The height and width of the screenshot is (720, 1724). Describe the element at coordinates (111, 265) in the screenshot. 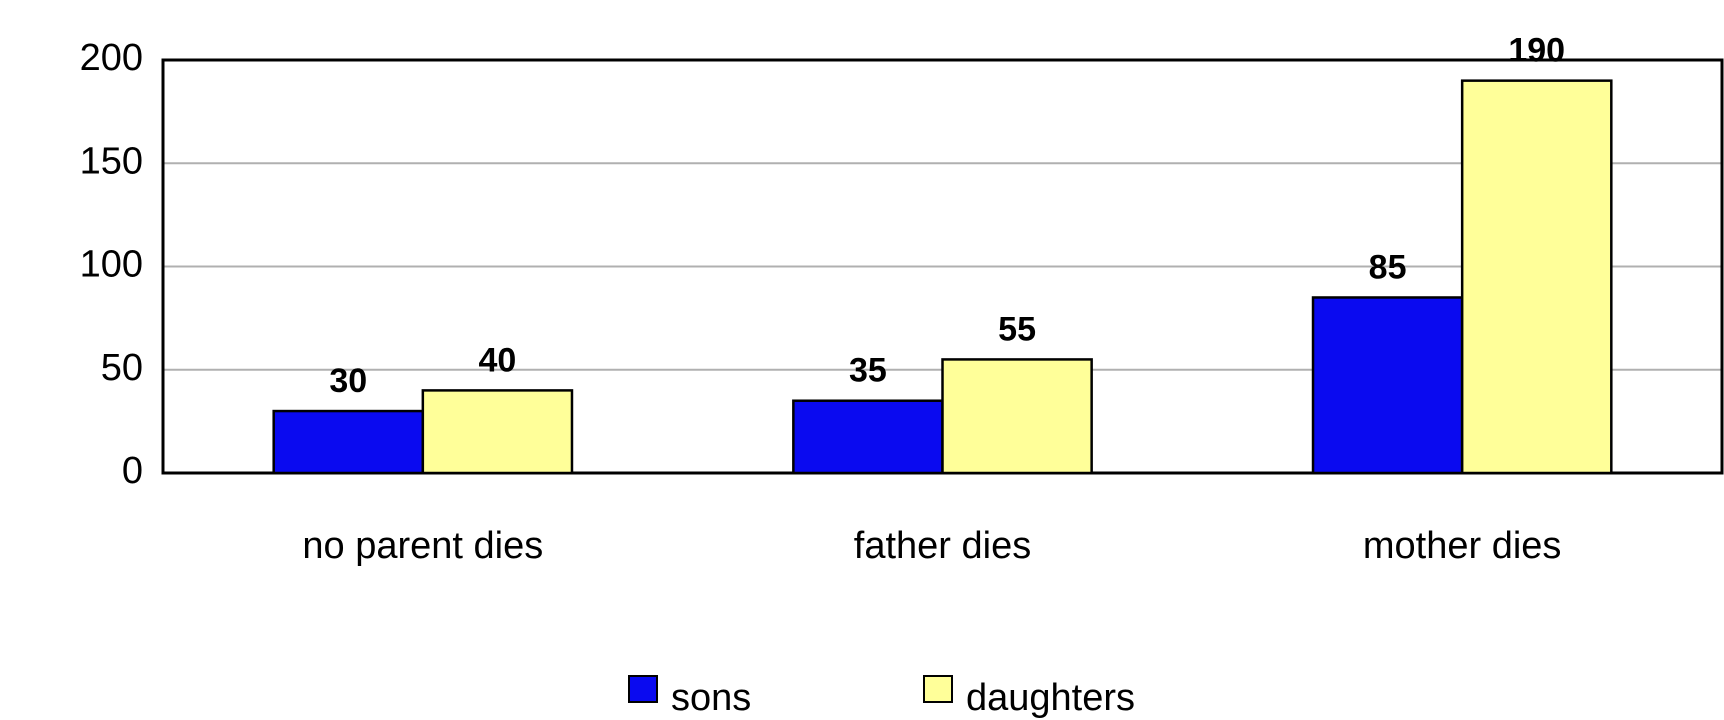

I see `y-tick-label: 100` at that location.